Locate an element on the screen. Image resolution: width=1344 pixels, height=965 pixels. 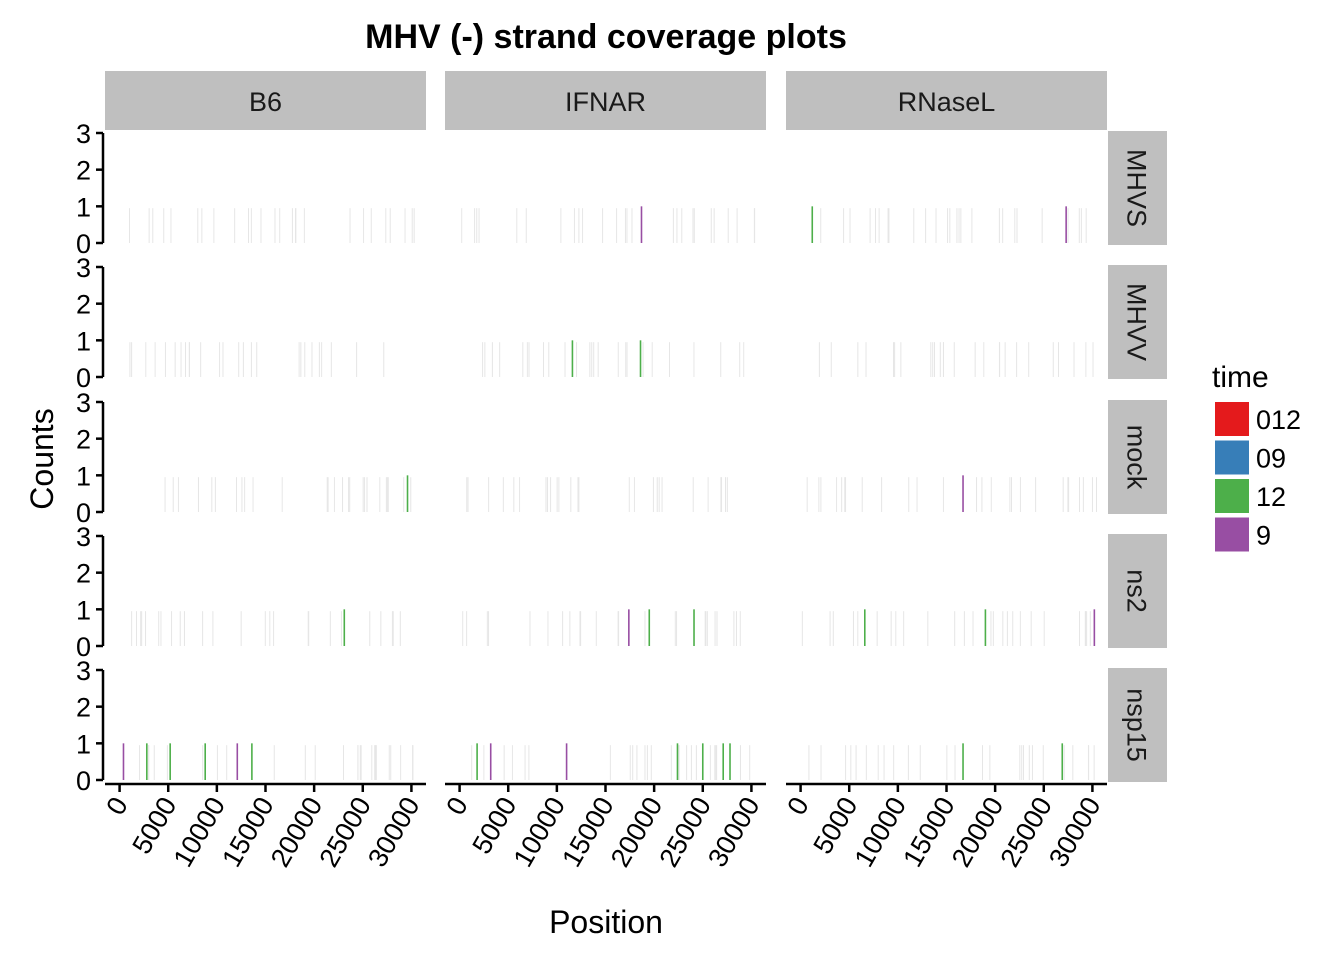
strip-label-mhvv: MHVV is located at coordinates (1137, 322).